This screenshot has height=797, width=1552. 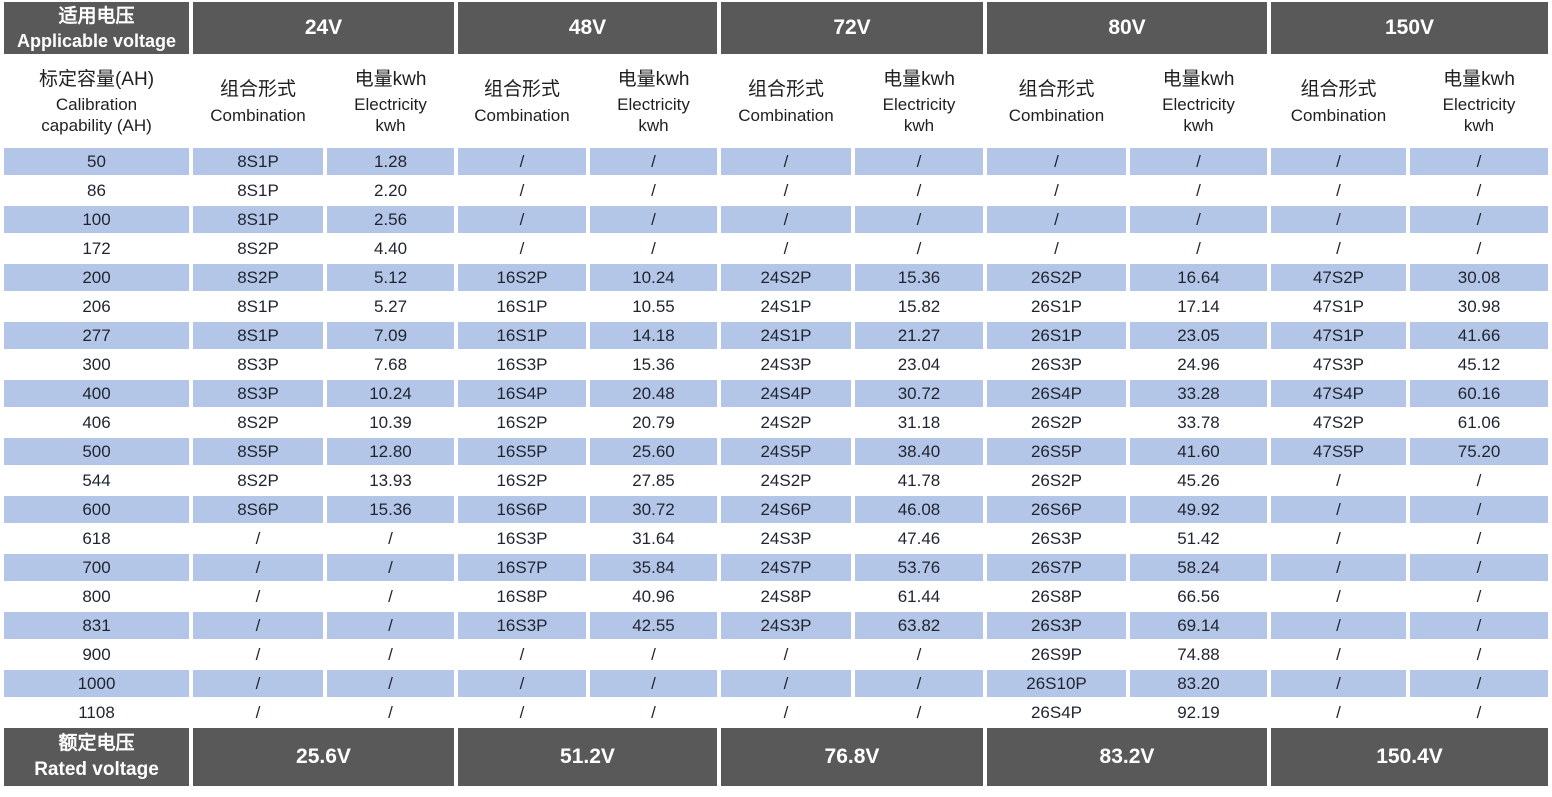 I want to click on data-cell: 31.18, so click(x=919, y=422).